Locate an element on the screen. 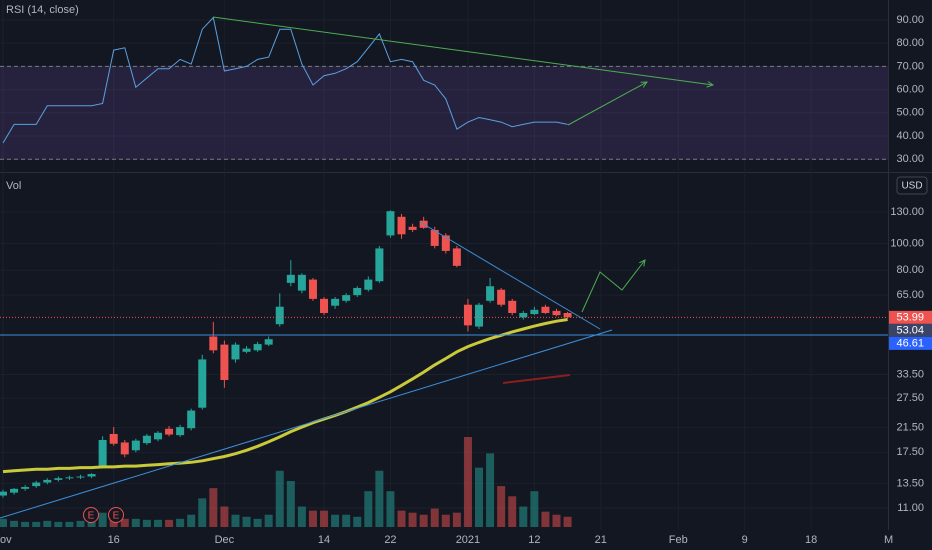 This screenshot has height=550, width=932. rsi-tick-label: 60.00 is located at coordinates (910, 90).